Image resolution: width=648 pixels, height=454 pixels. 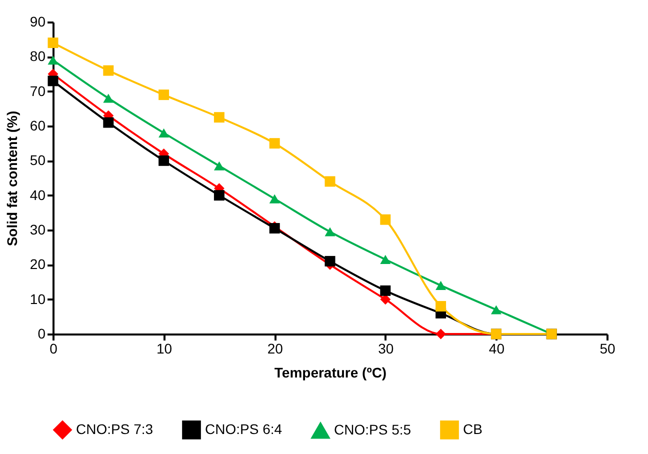 What do you see at coordinates (472, 428) in the screenshot?
I see `legend-label: CB` at bounding box center [472, 428].